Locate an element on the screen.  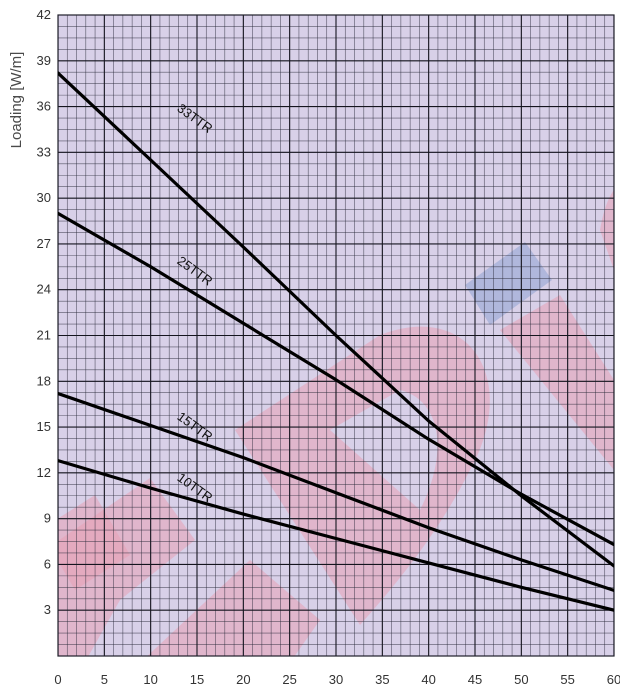
x-tick-label: 55 is located at coordinates (567, 679).